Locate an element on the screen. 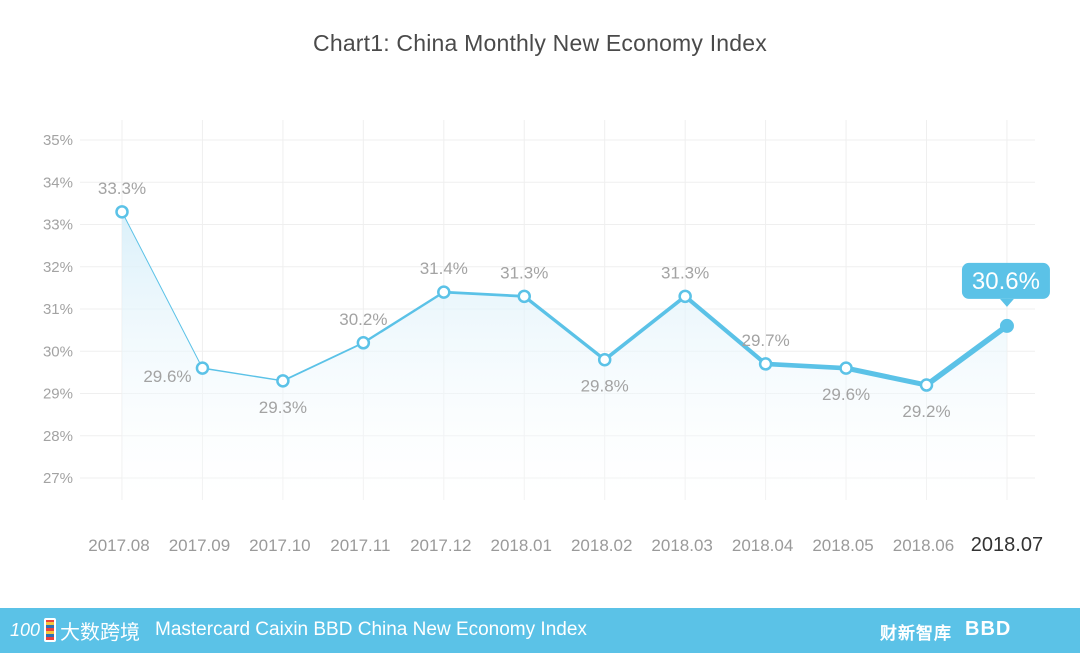 This screenshot has width=1080, height=653. x-tick-label: 2018.02 is located at coordinates (601, 545).